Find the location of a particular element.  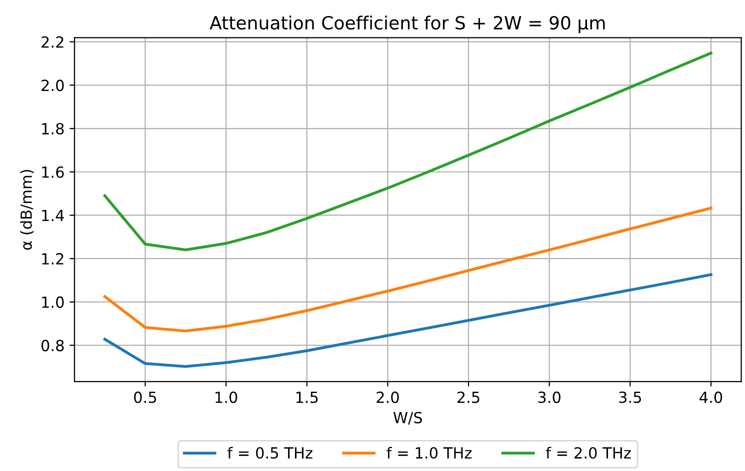

y-tick-label: 1.6 is located at coordinates (53, 172).